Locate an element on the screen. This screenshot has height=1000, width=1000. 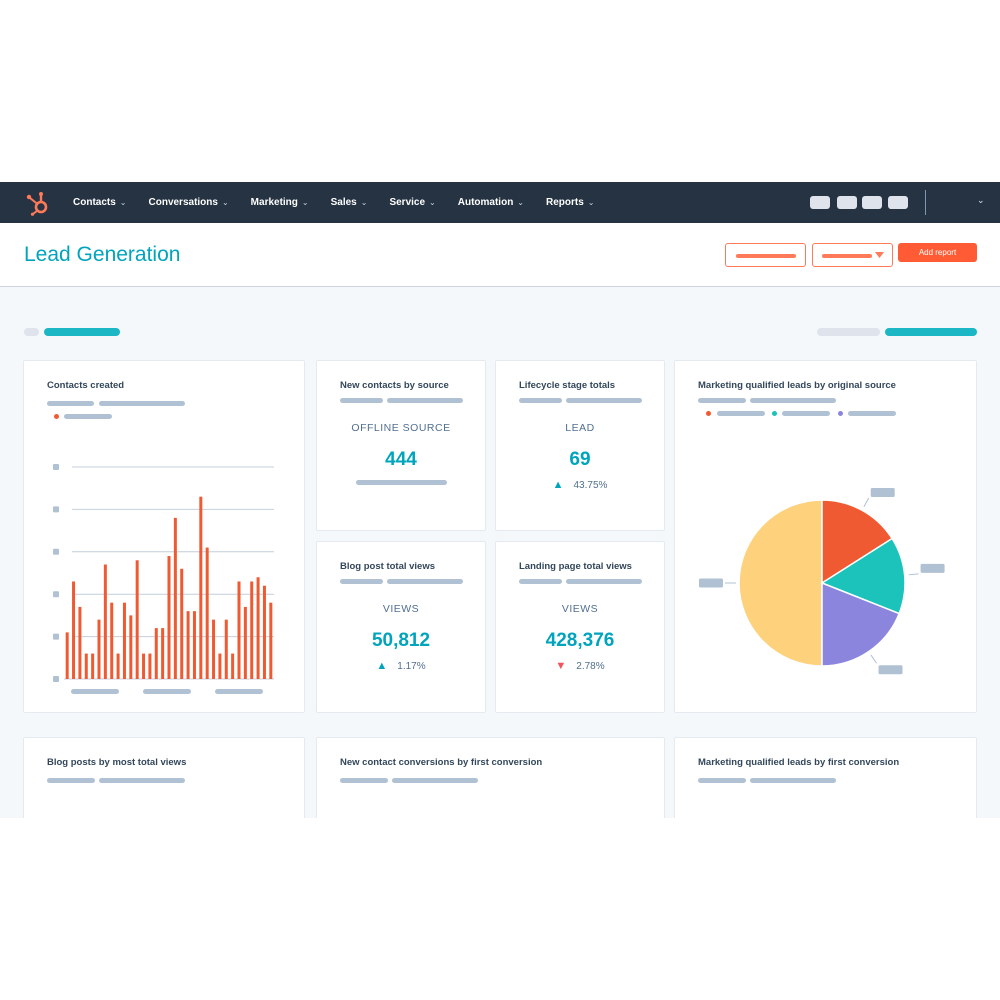
nav-service: Service ⌄ is located at coordinates (412, 202).